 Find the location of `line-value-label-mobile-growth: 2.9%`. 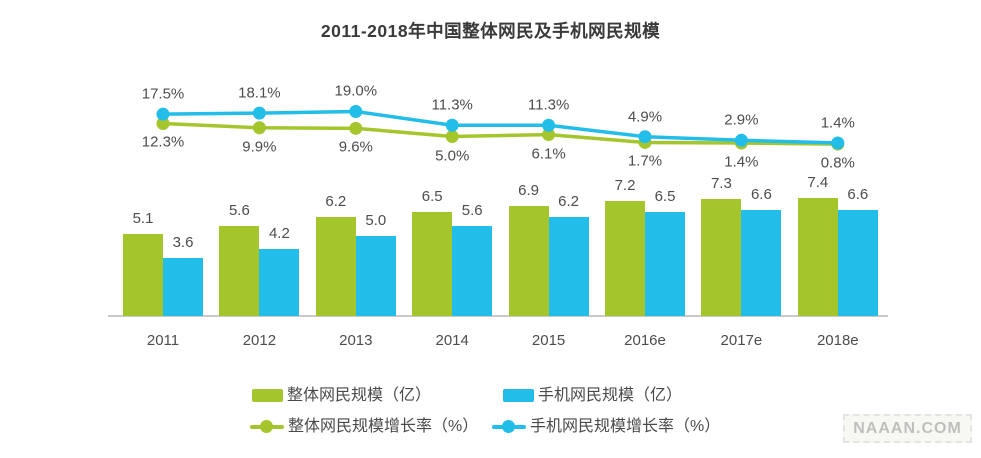

line-value-label-mobile-growth: 2.9% is located at coordinates (741, 120).